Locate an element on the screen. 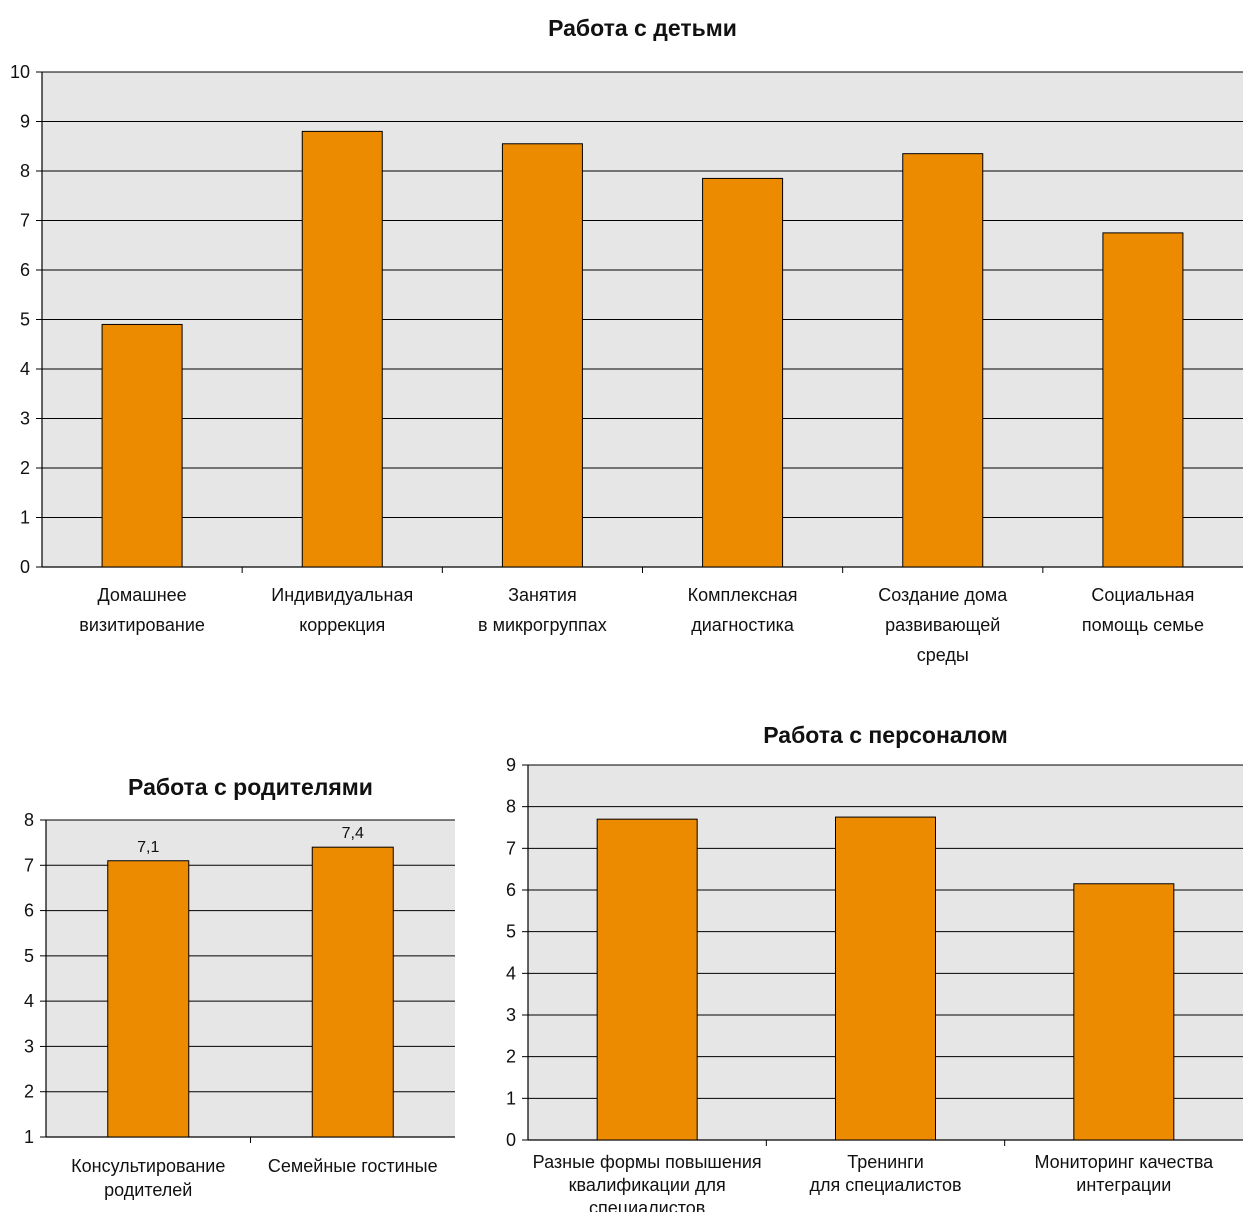 The height and width of the screenshot is (1212, 1243). category-label: для специалистов is located at coordinates (885, 1185).